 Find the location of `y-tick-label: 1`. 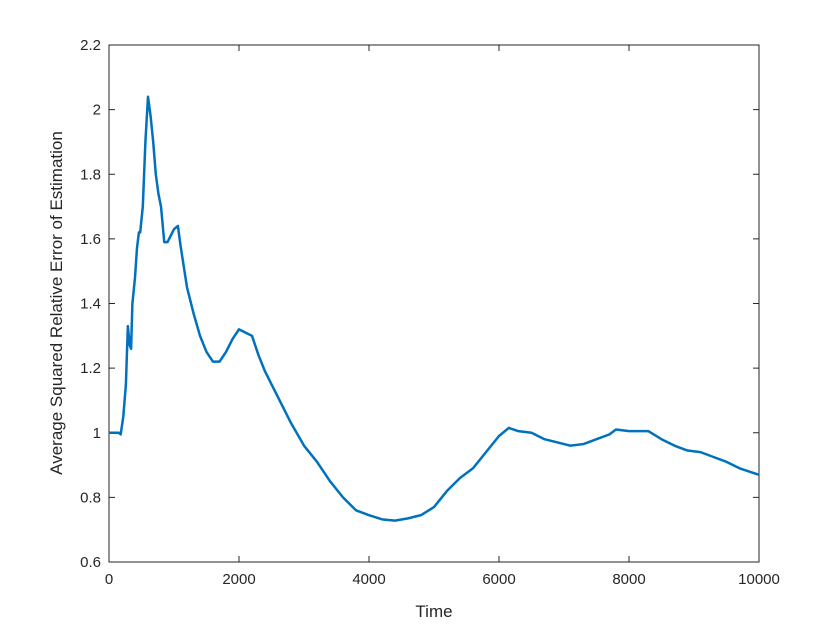

y-tick-label: 1 is located at coordinates (97, 433).